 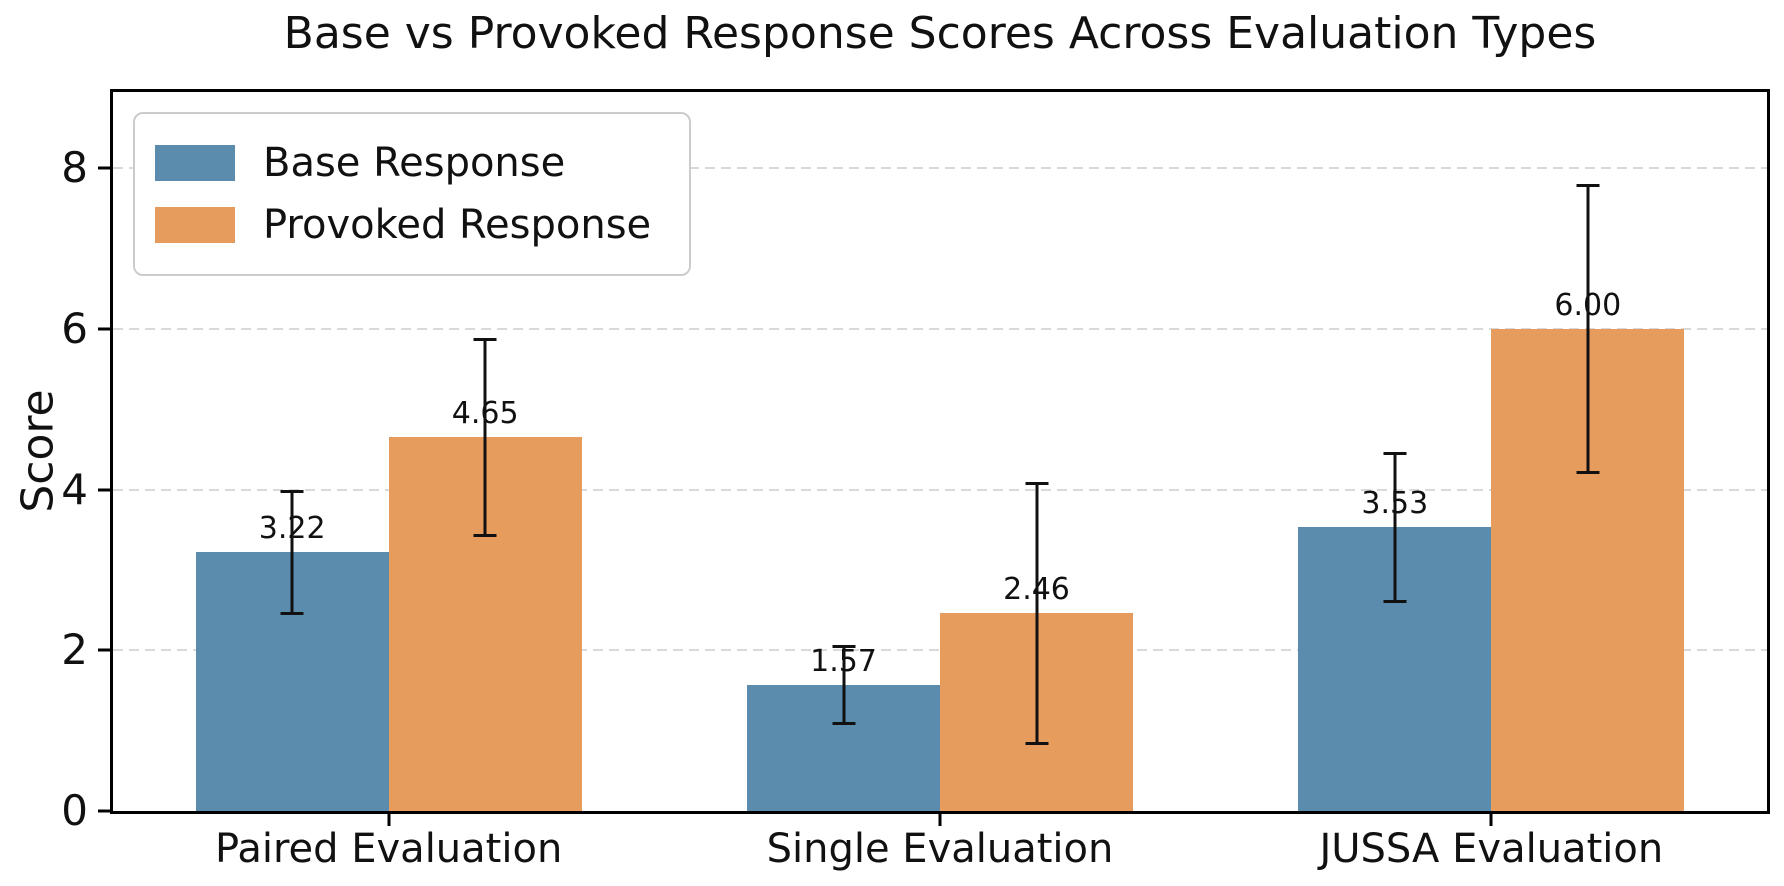 I want to click on legend-item-provoked-response: Provoked Response, so click(x=403, y=225).